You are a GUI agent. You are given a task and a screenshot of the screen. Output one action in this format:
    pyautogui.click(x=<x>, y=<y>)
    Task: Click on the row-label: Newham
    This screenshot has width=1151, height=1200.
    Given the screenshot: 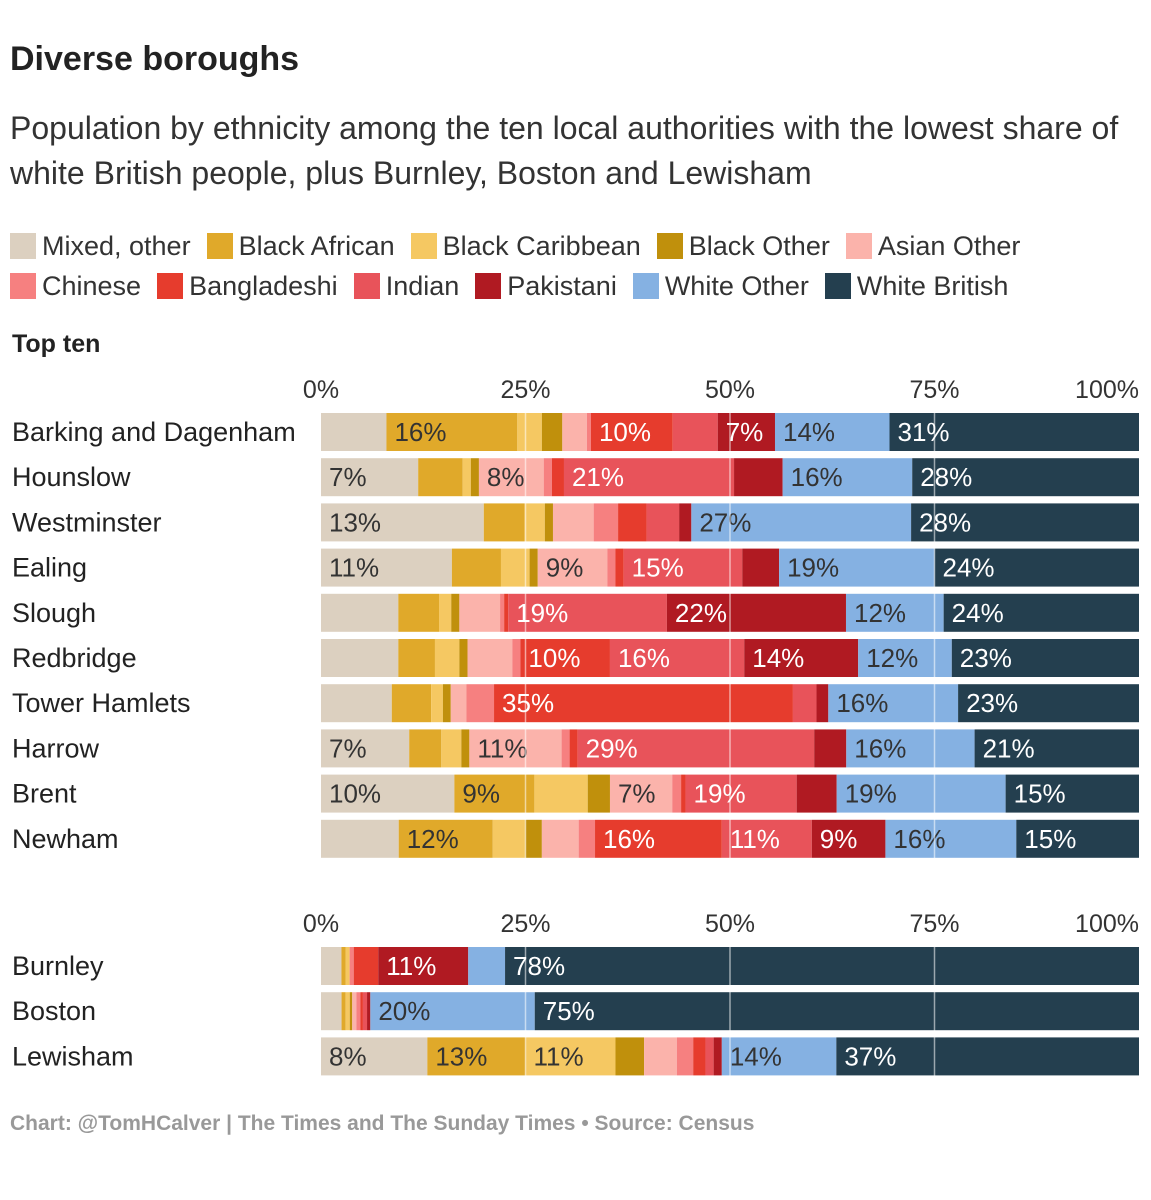 What is the action you would take?
    pyautogui.click(x=65, y=839)
    